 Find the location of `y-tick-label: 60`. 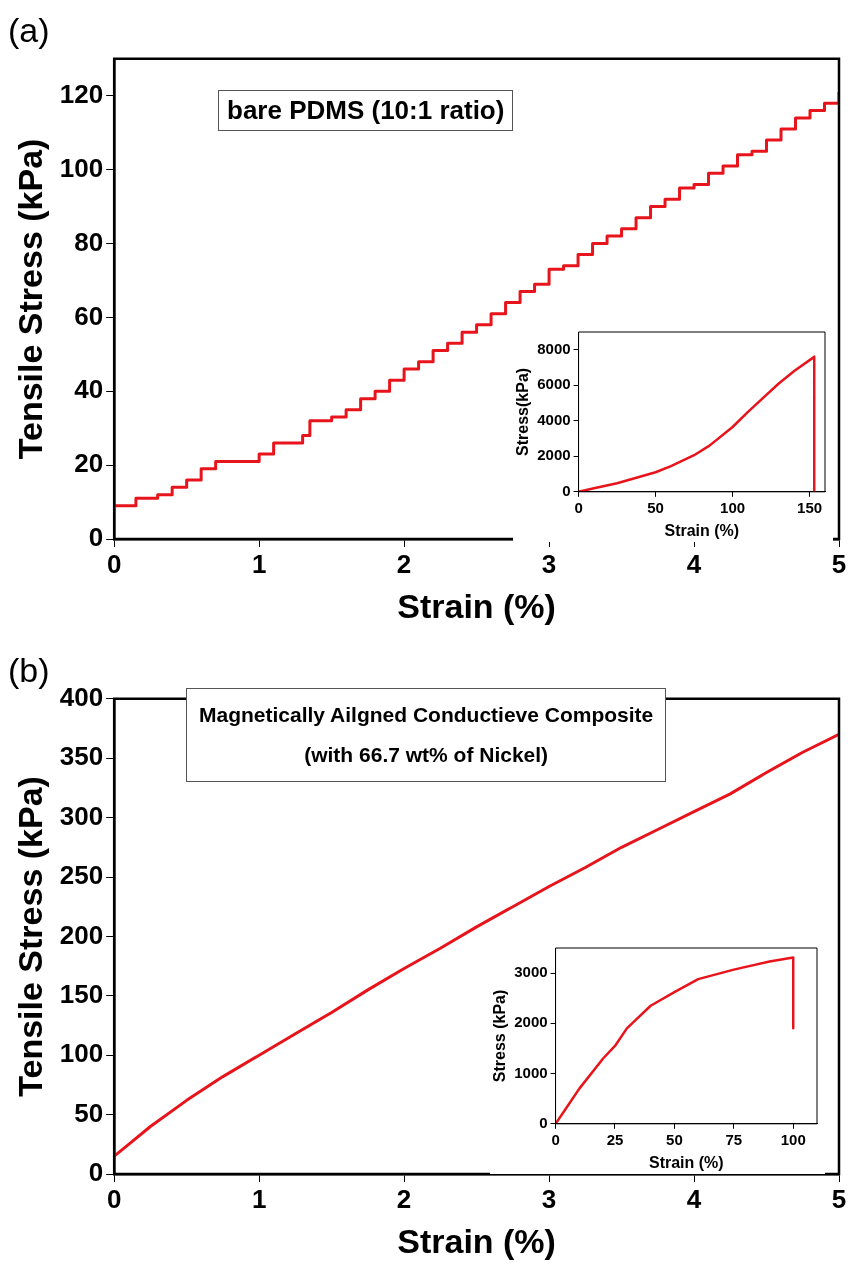

y-tick-label: 60 is located at coordinates (89, 315).